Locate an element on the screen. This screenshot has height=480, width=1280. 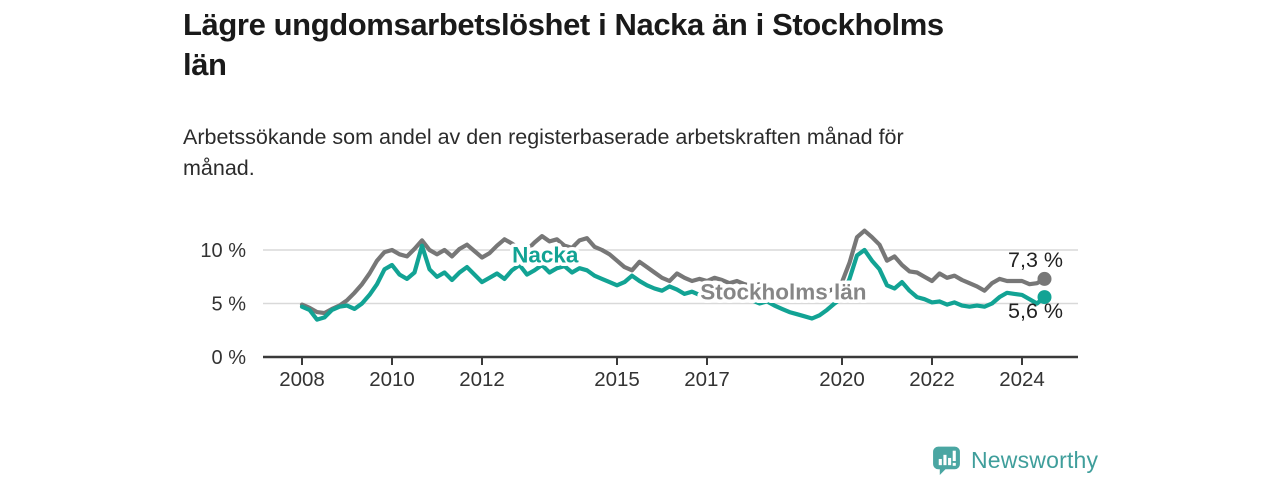
x-tick-label: 2024 is located at coordinates (1022, 379).